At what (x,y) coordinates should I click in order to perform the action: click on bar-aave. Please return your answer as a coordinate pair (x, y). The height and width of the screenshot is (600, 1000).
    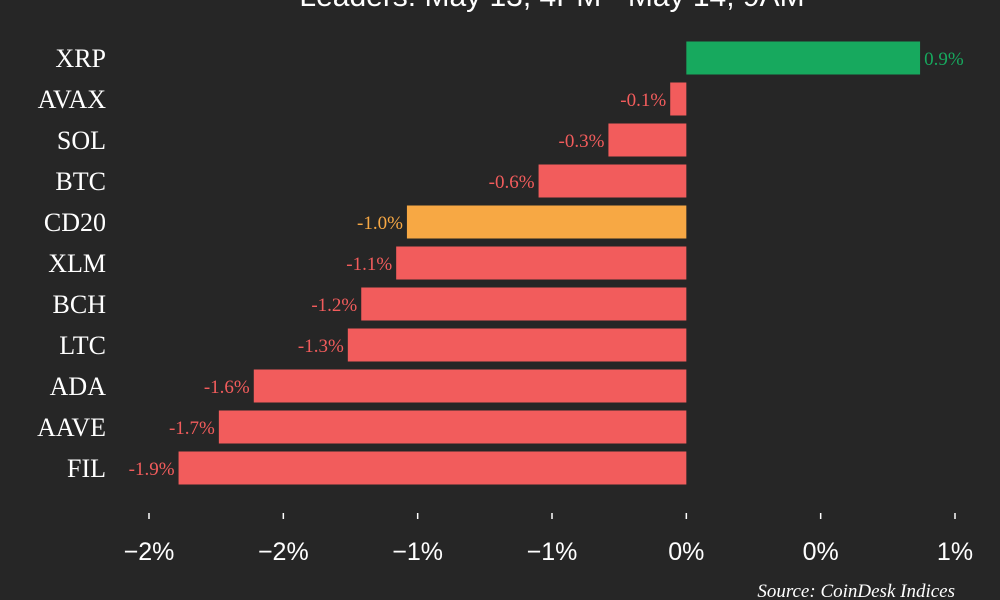
    Looking at the image, I should click on (452, 427).